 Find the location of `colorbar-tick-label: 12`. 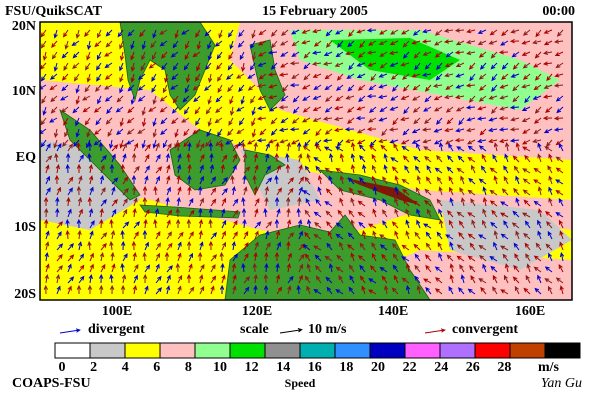

colorbar-tick-label: 12 is located at coordinates (252, 367).